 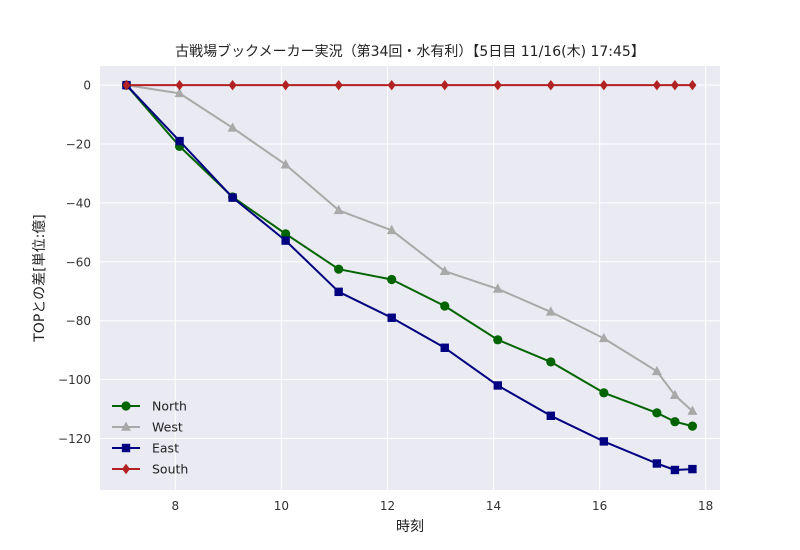 What do you see at coordinates (281, 506) in the screenshot?
I see `x-tick-label: 10` at bounding box center [281, 506].